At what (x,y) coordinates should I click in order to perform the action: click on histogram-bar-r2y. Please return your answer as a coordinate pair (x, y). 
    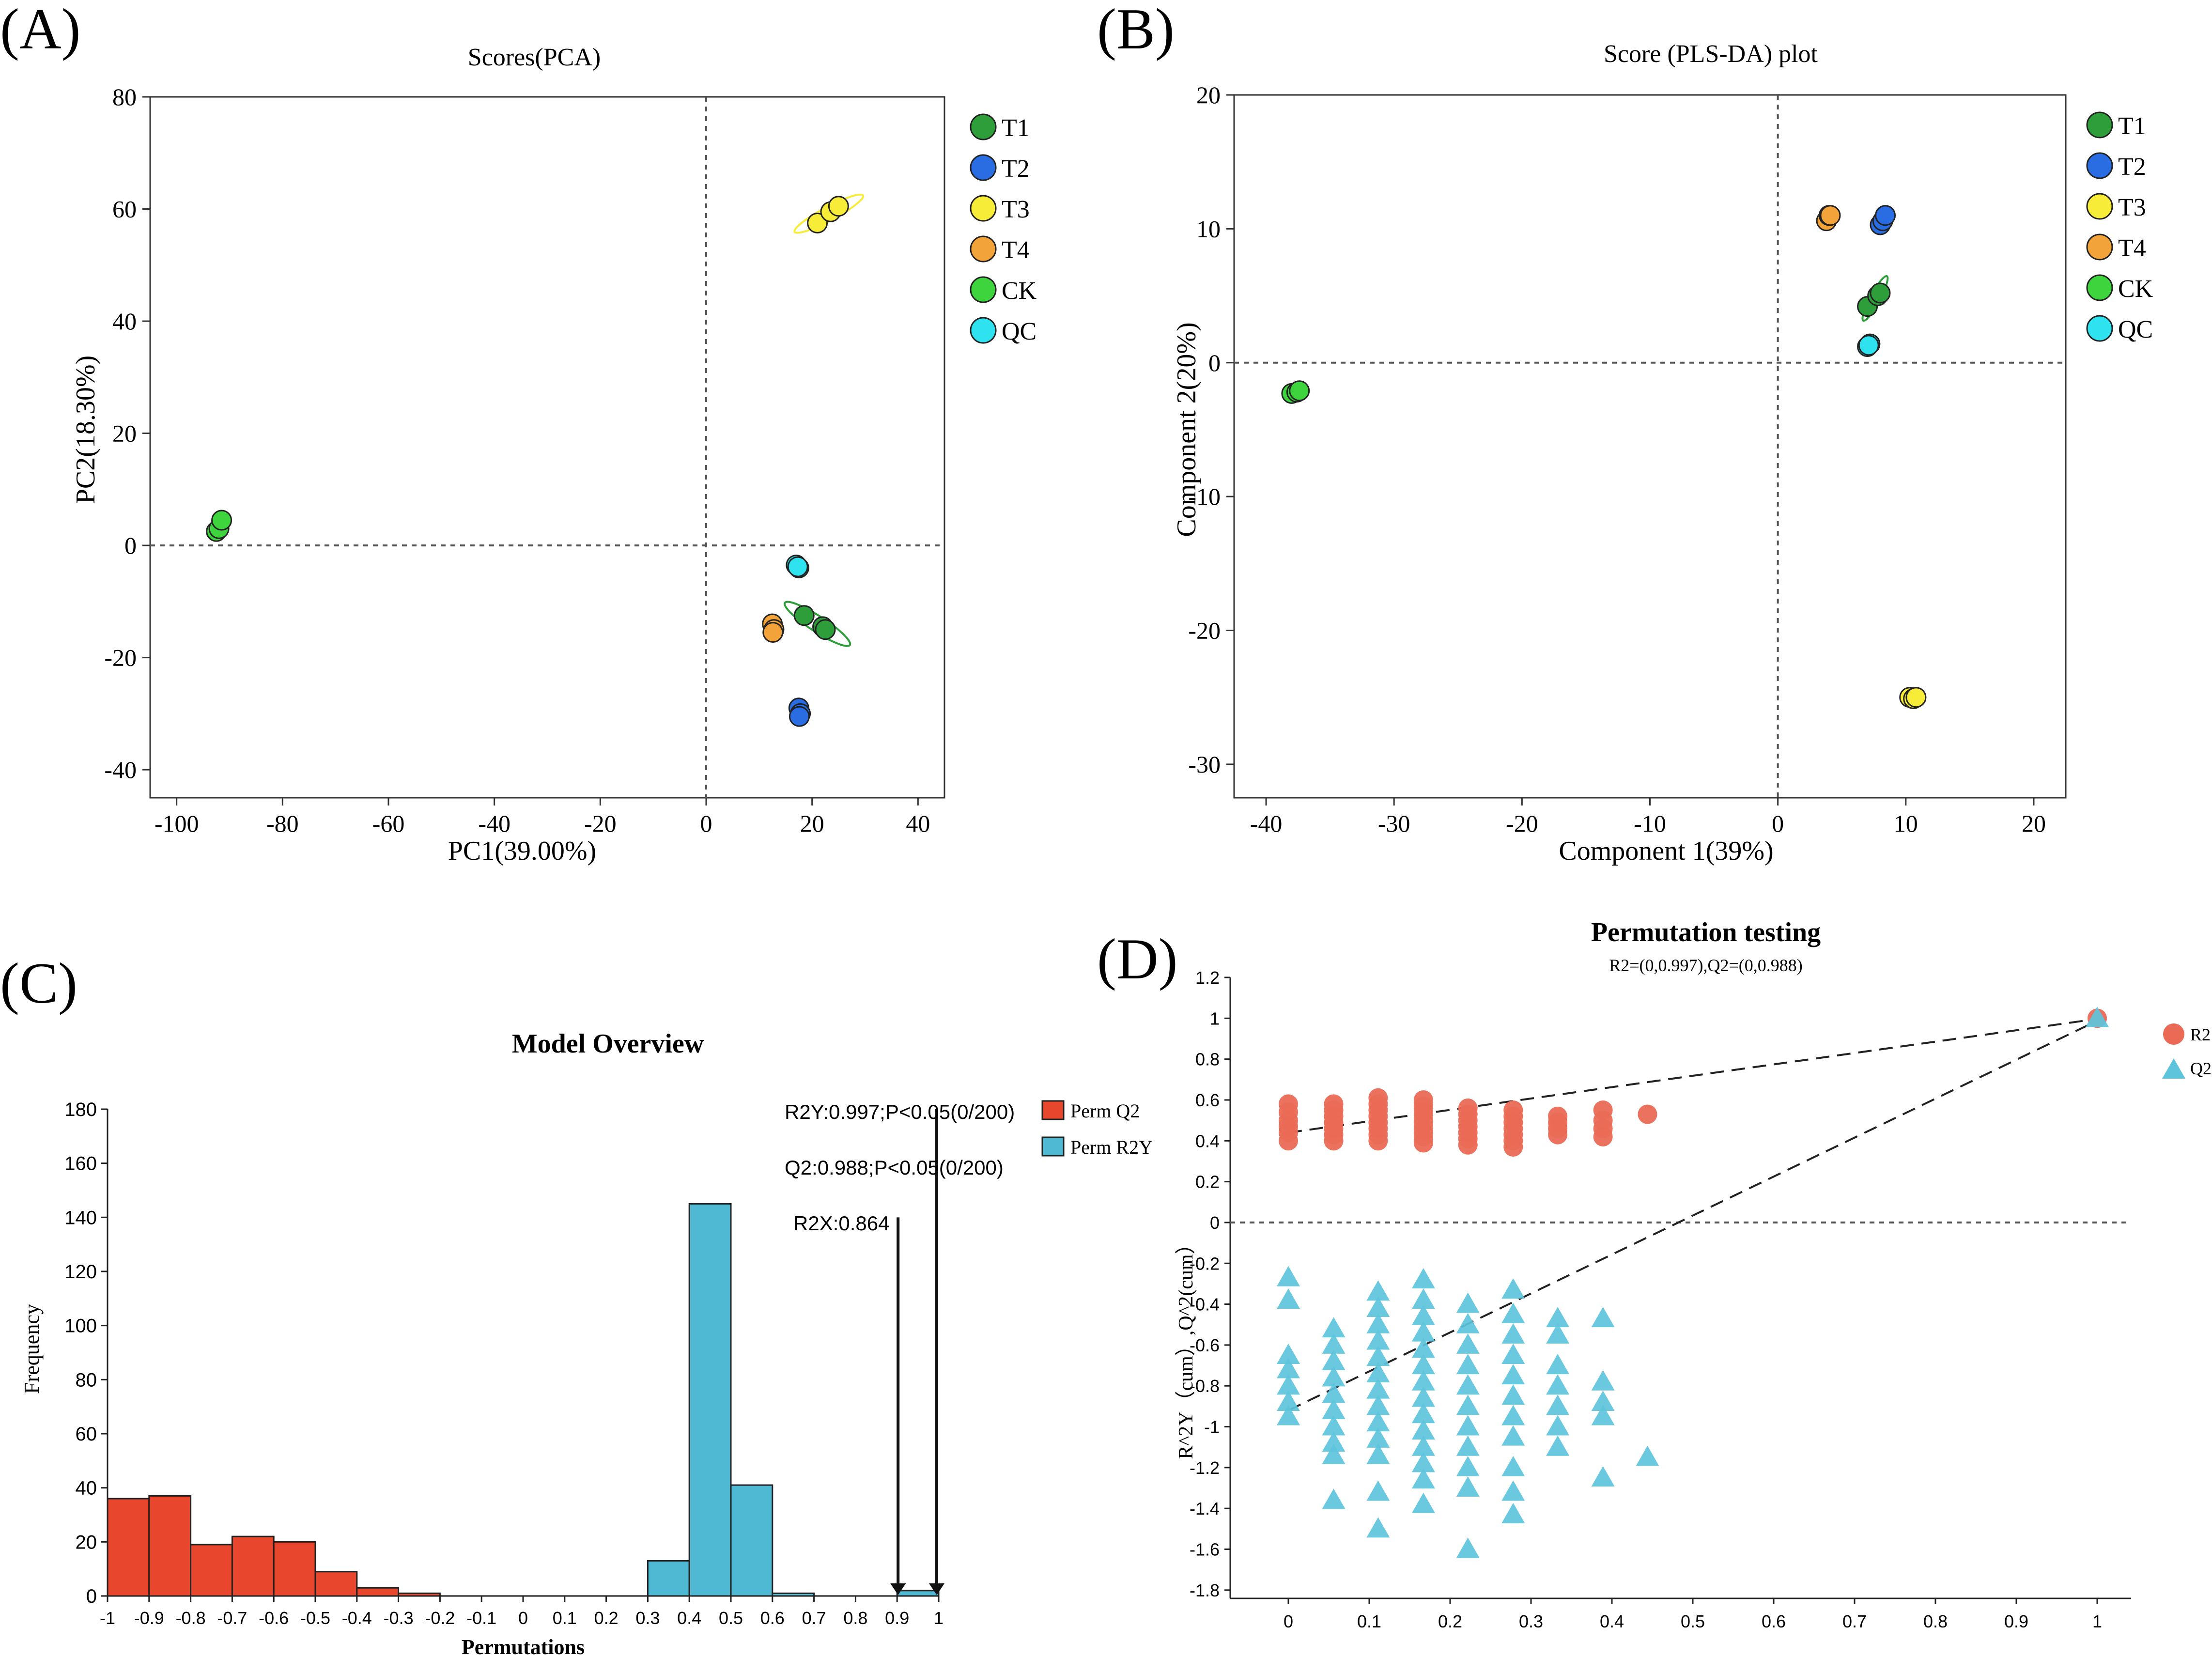
    Looking at the image, I should click on (918, 1593).